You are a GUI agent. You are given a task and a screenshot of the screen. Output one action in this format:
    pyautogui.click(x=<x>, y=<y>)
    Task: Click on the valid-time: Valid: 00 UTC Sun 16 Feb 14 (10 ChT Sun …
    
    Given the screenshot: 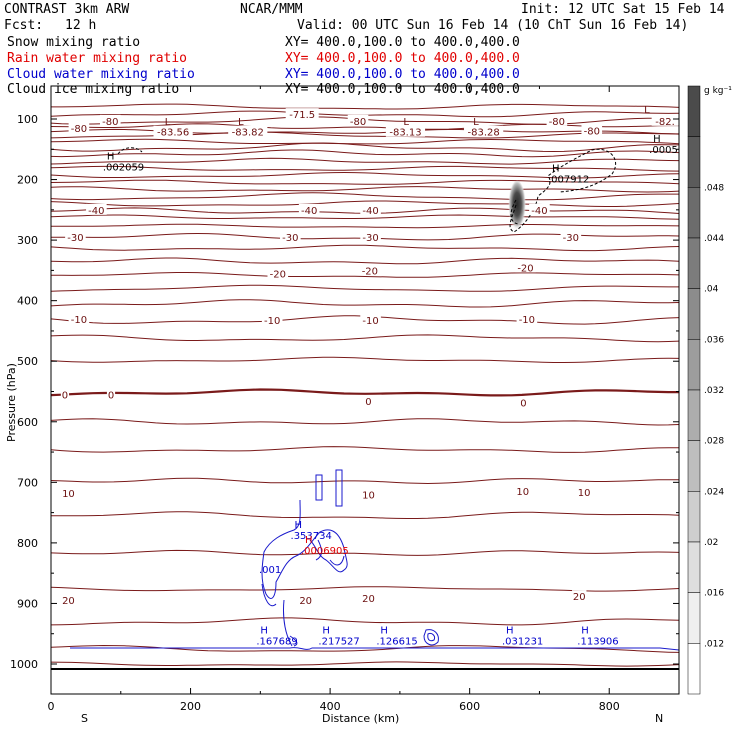 What is the action you would take?
    pyautogui.click(x=492, y=25)
    